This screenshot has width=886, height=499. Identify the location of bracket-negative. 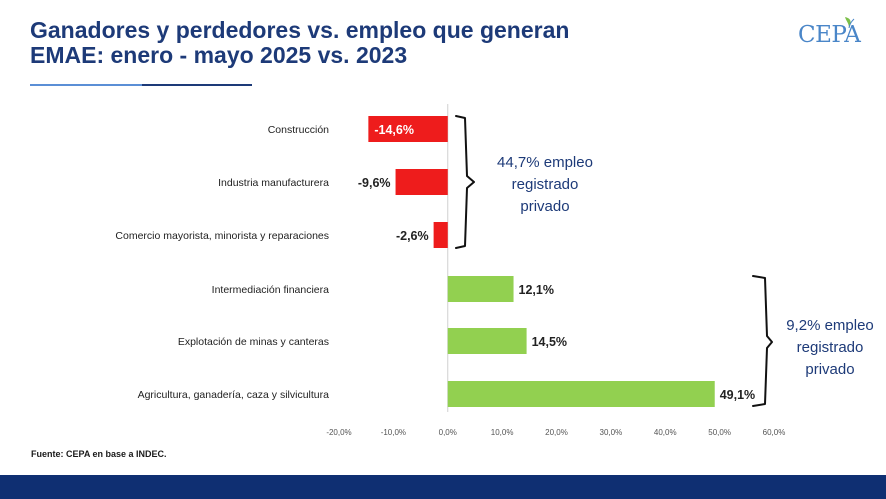
(465, 182).